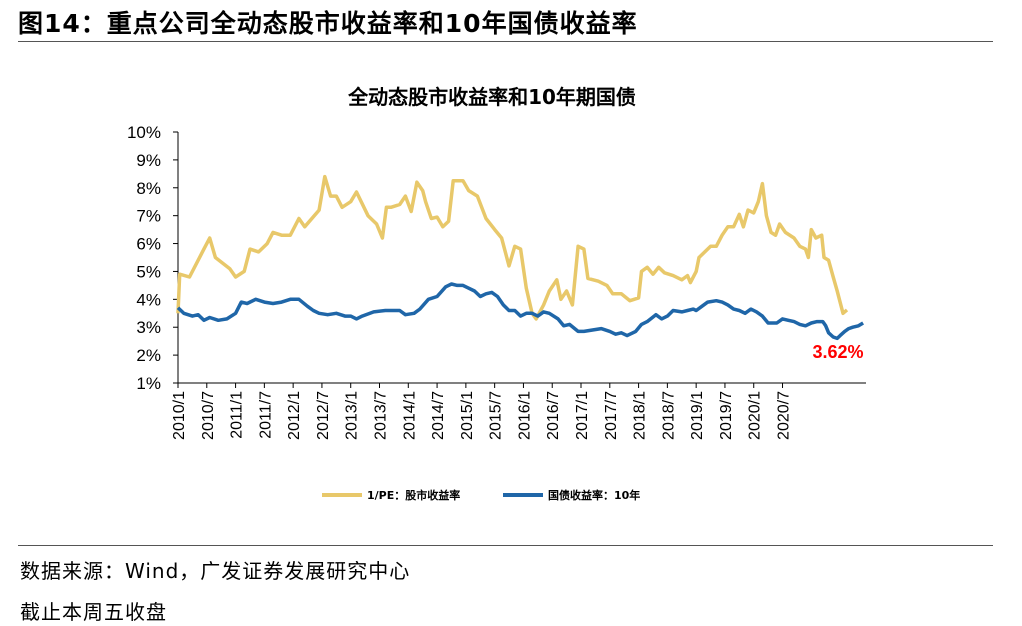 Image resolution: width=1022 pixels, height=626 pixels. Describe the element at coordinates (438, 415) in the screenshot. I see `x-tick-label: 2014/7` at that location.